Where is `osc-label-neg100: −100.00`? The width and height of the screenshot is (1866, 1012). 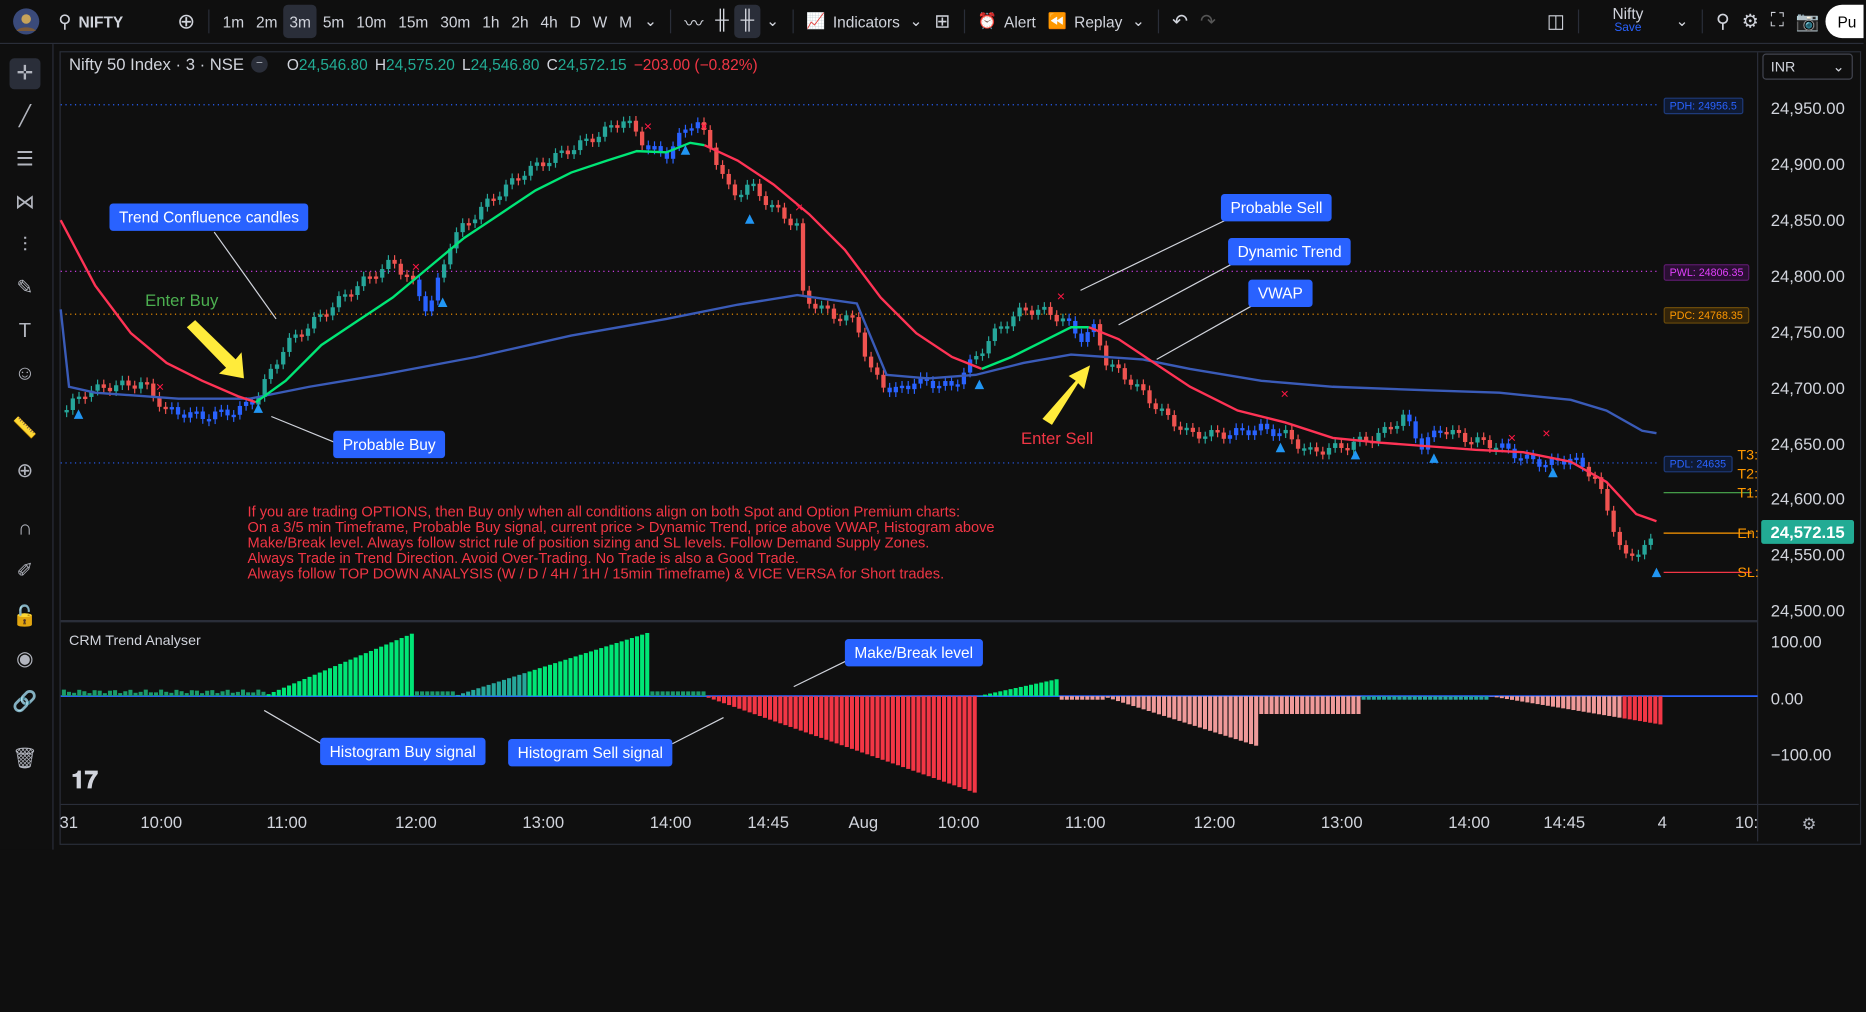 osc-label-neg100: −100.00 is located at coordinates (1801, 754).